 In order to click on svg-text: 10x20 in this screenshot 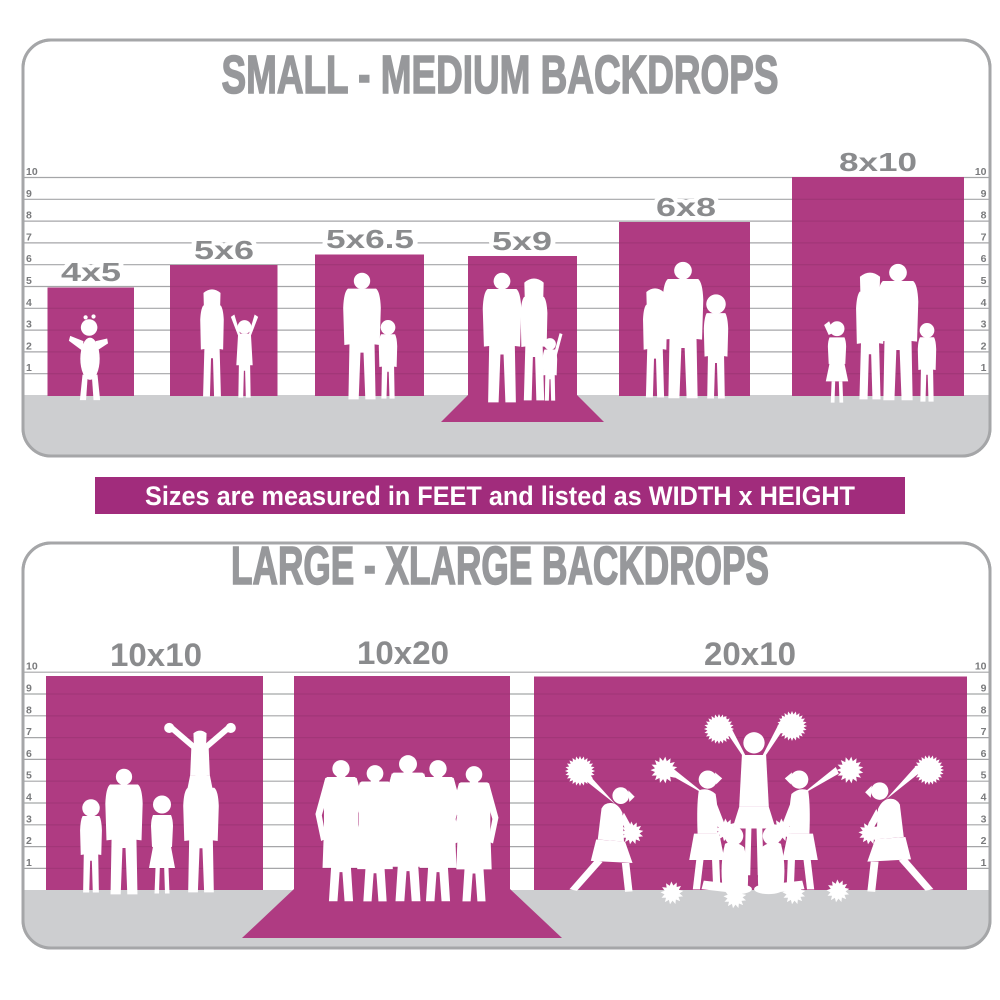, I will do `click(403, 653)`.